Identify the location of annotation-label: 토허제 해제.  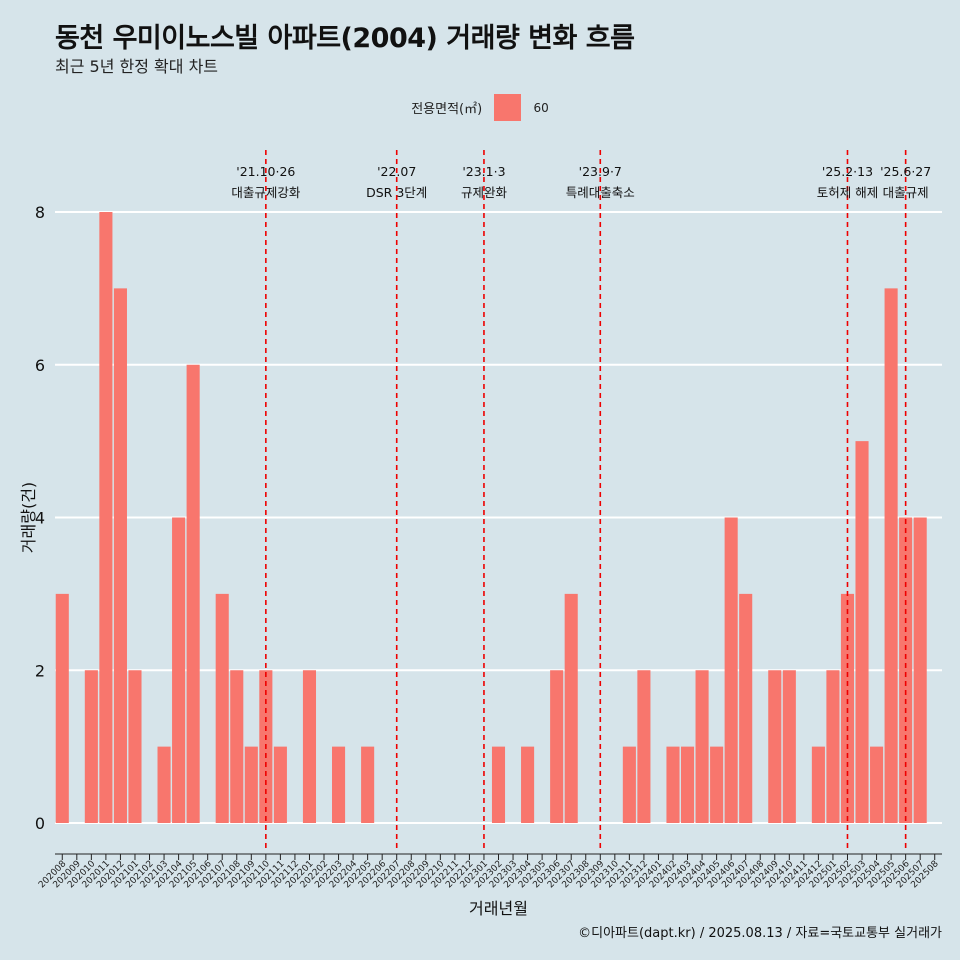
(847, 192).